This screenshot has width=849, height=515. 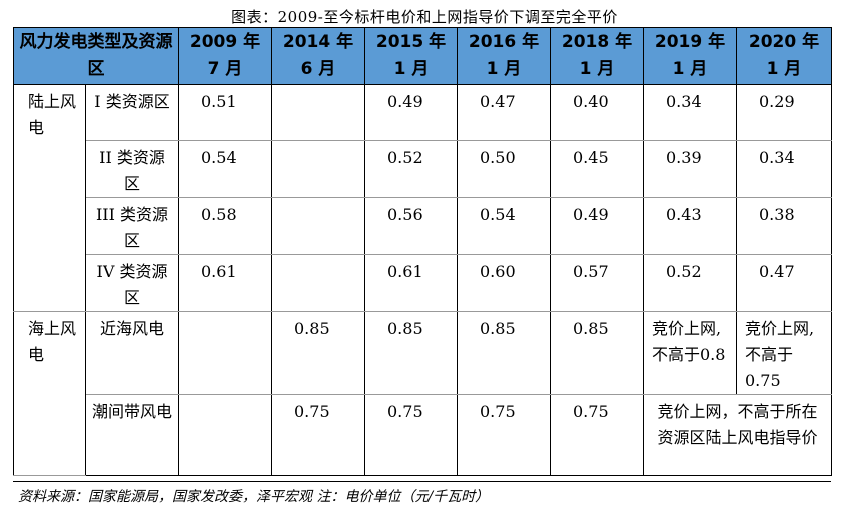 I want to click on value-cell: 0.39, so click(x=690, y=169).